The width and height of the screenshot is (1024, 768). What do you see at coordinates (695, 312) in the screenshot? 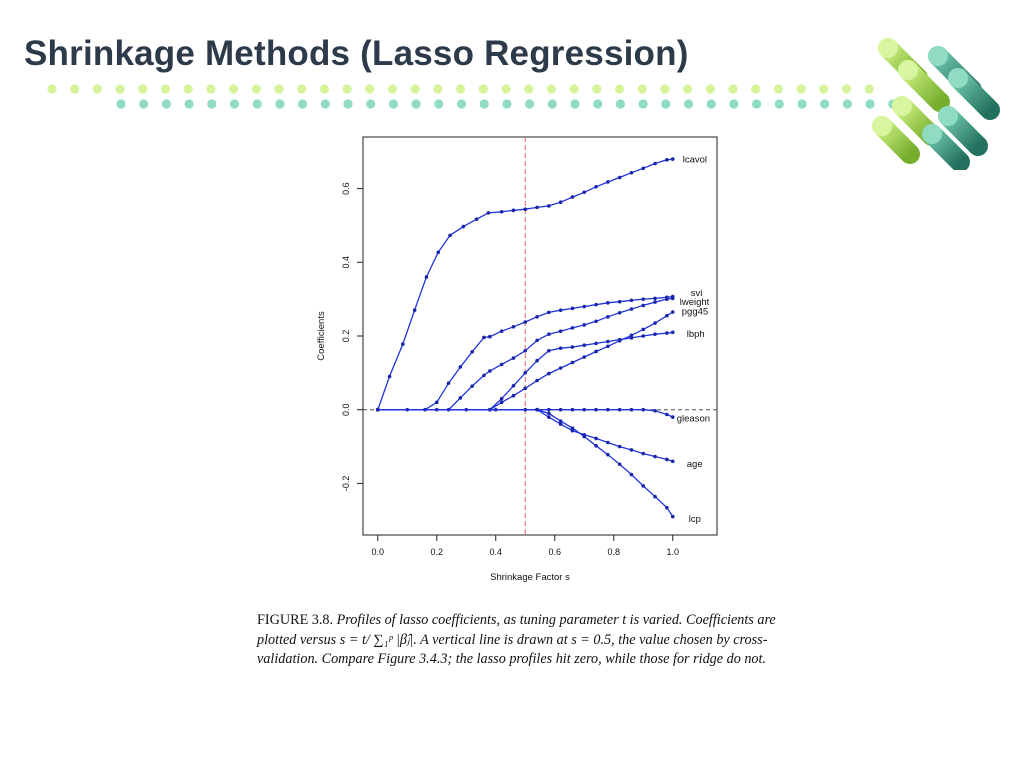
I see `series-label-pgg45: pgg45` at bounding box center [695, 312].